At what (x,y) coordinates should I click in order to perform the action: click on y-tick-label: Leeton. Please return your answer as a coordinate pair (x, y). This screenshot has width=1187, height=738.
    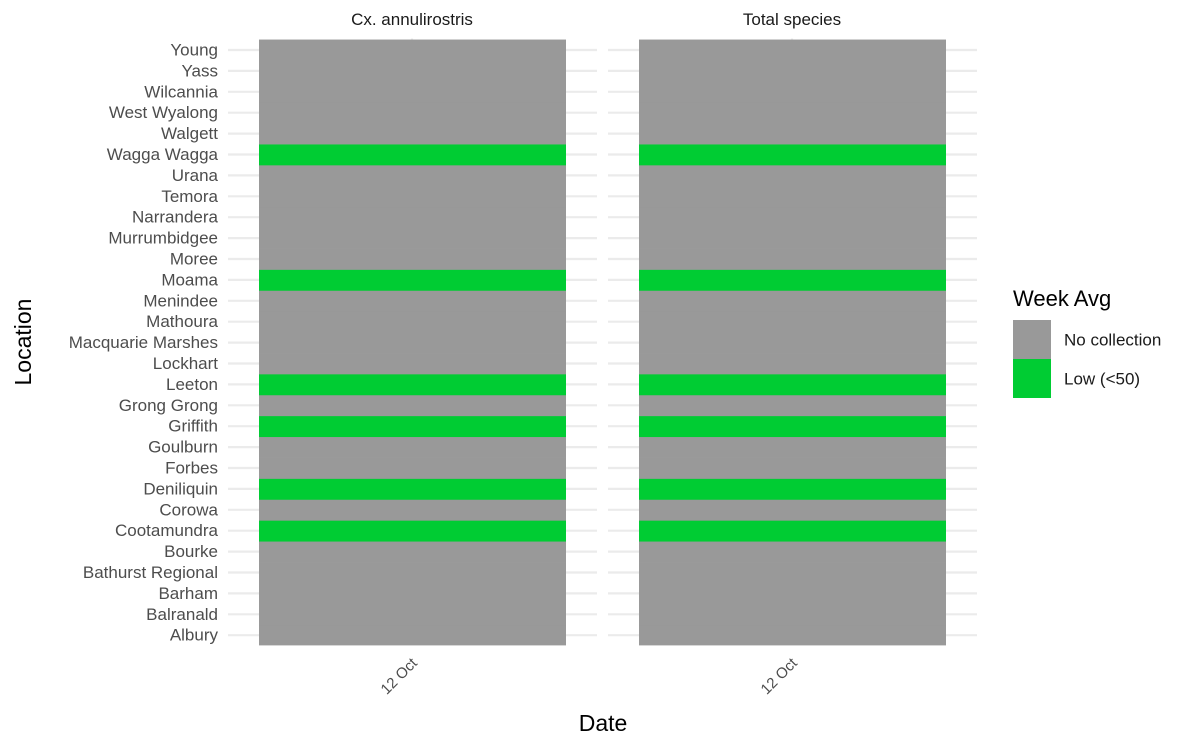
    Looking at the image, I should click on (192, 384).